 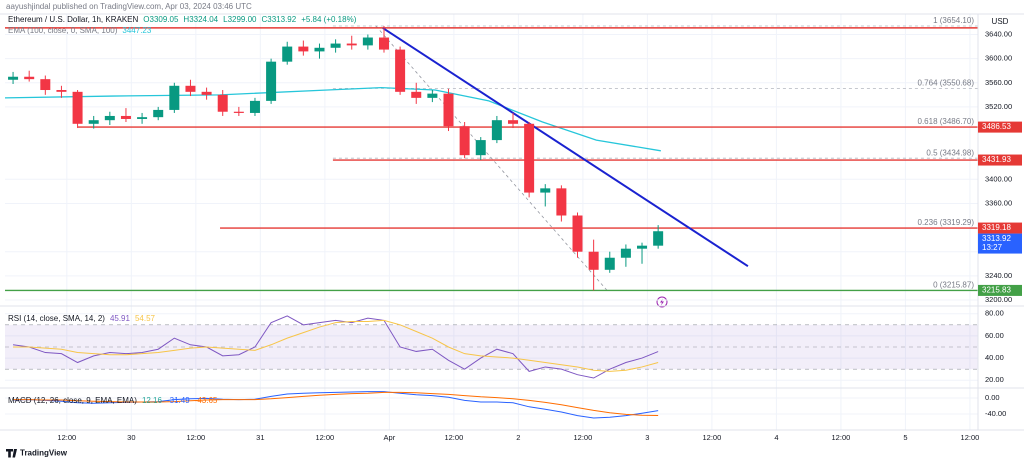 What do you see at coordinates (998, 33) in the screenshot?
I see `y-tick-label: 3640.00` at bounding box center [998, 33].